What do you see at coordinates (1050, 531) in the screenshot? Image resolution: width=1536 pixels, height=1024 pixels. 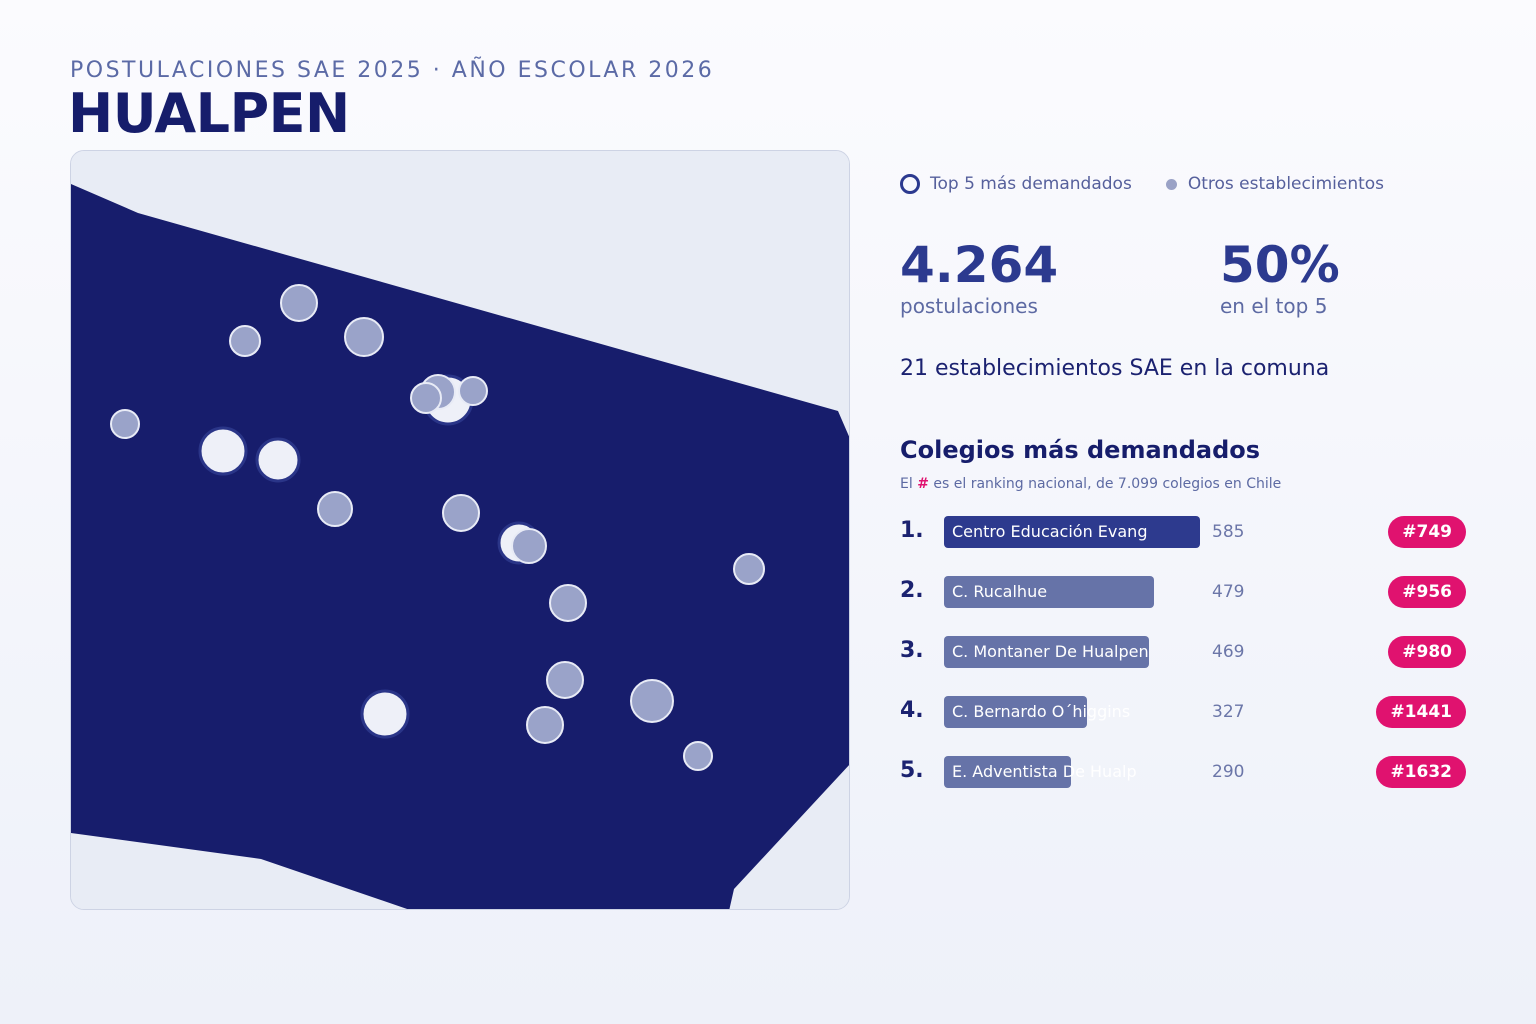 I see `school-name: Centro Educación Evang` at bounding box center [1050, 531].